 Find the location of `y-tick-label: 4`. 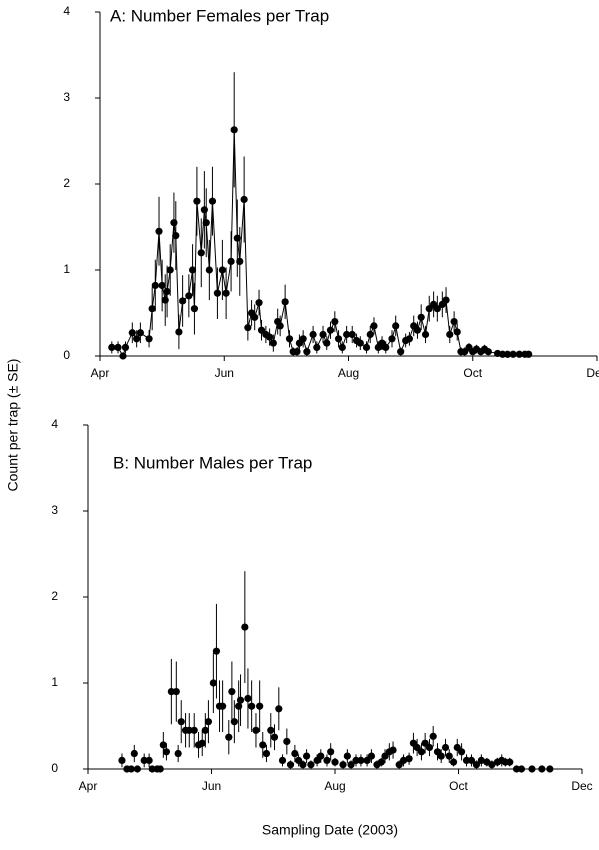

y-tick-label: 4 is located at coordinates (66, 11).